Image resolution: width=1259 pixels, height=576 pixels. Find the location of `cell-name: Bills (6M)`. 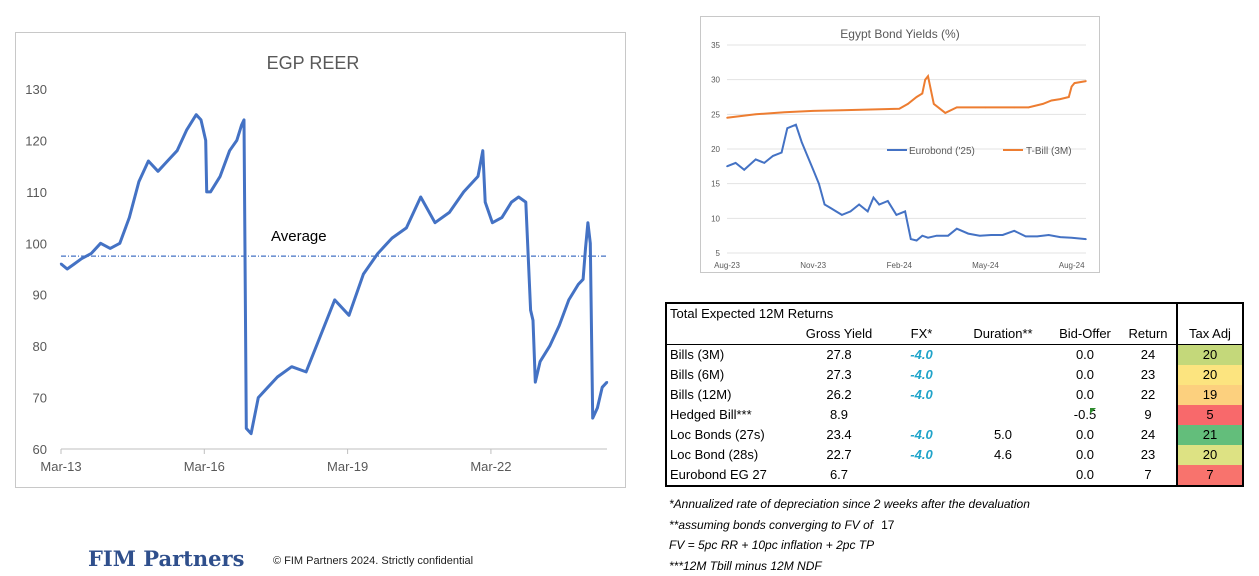

cell-name: Bills (6M) is located at coordinates (728, 375).